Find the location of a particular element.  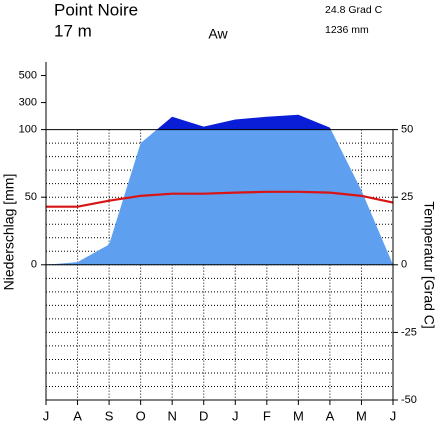

y-axis-label: Niederschlag [mm] is located at coordinates (9, 232).